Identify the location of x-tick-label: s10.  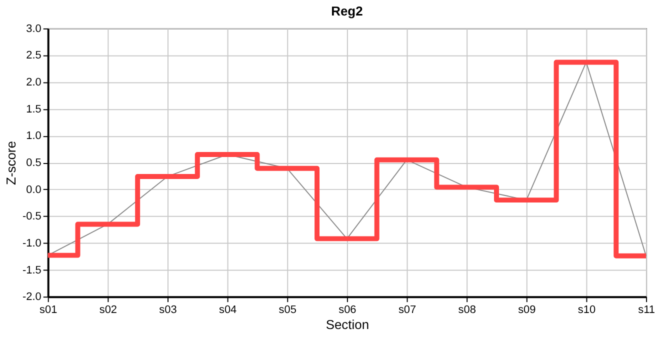
(587, 310).